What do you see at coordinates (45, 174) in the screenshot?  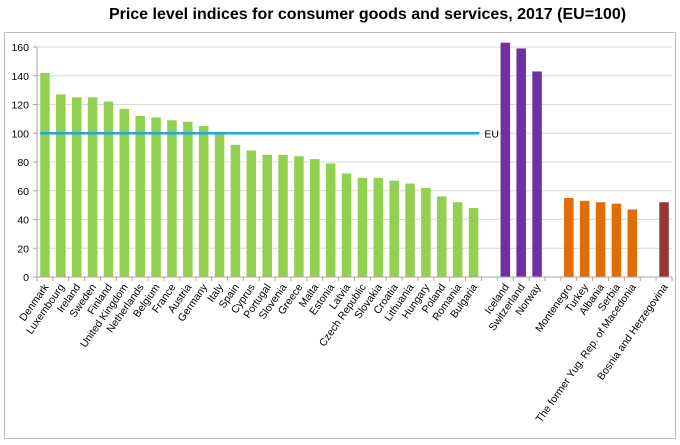 I see `bar-denmark` at bounding box center [45, 174].